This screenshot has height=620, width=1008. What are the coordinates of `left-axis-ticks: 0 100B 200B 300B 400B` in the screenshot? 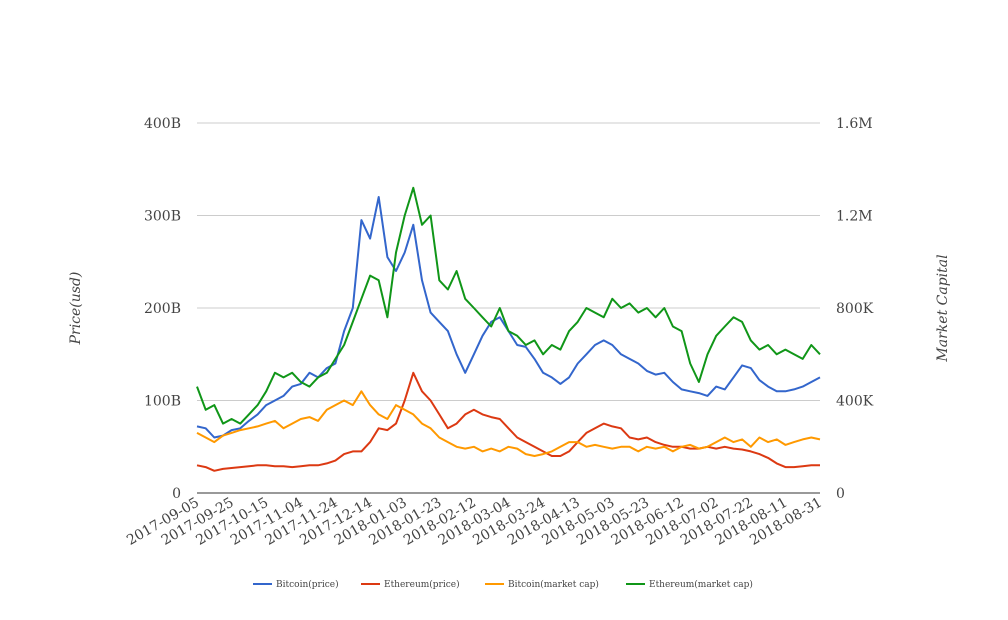 It's located at (162, 309).